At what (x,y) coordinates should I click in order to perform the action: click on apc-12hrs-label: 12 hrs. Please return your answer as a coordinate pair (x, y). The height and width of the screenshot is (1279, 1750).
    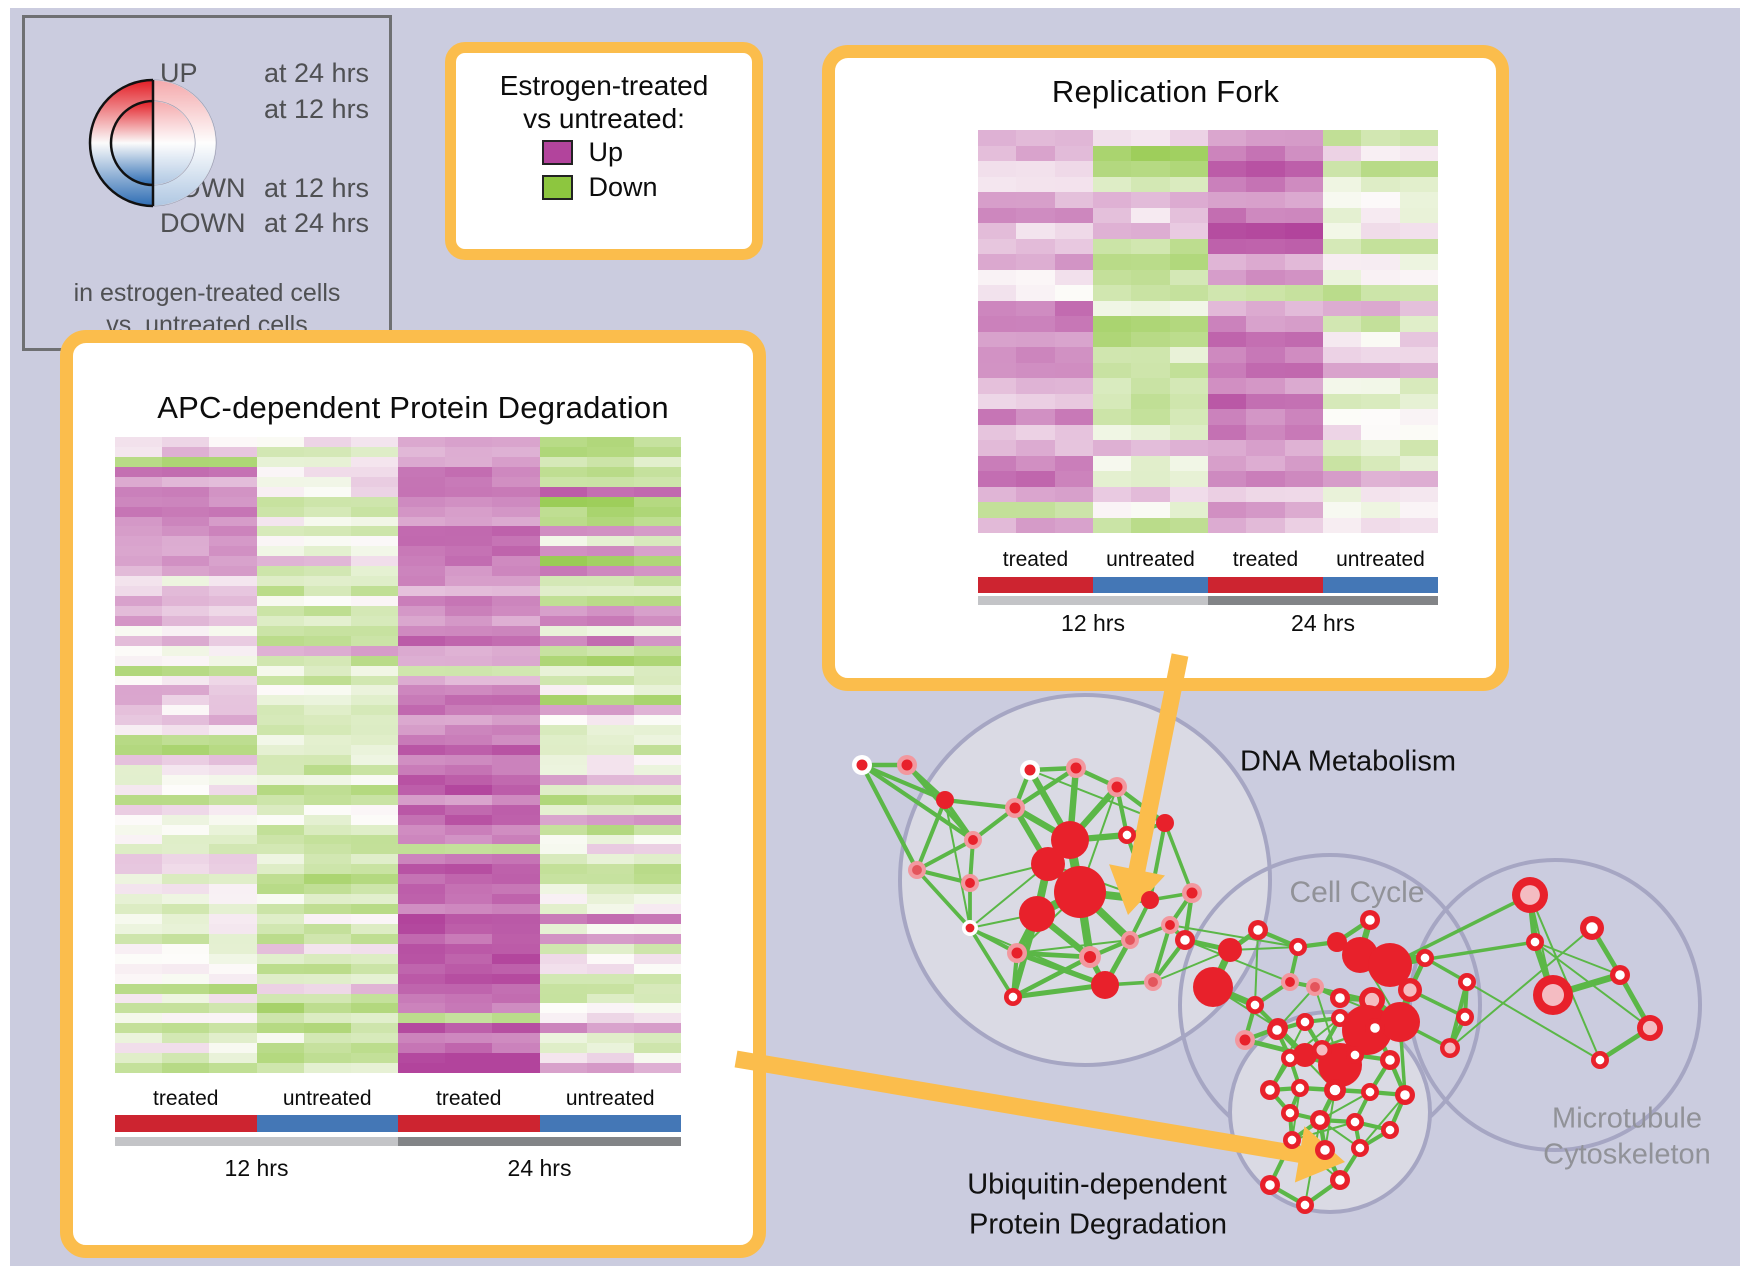
    Looking at the image, I should click on (256, 1168).